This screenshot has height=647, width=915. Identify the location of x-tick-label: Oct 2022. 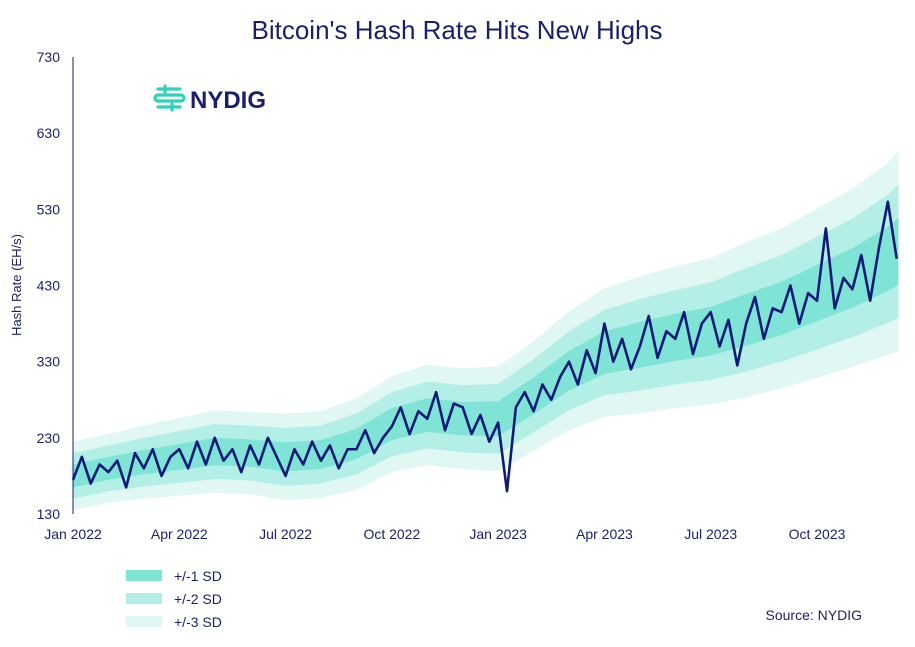
(391, 534).